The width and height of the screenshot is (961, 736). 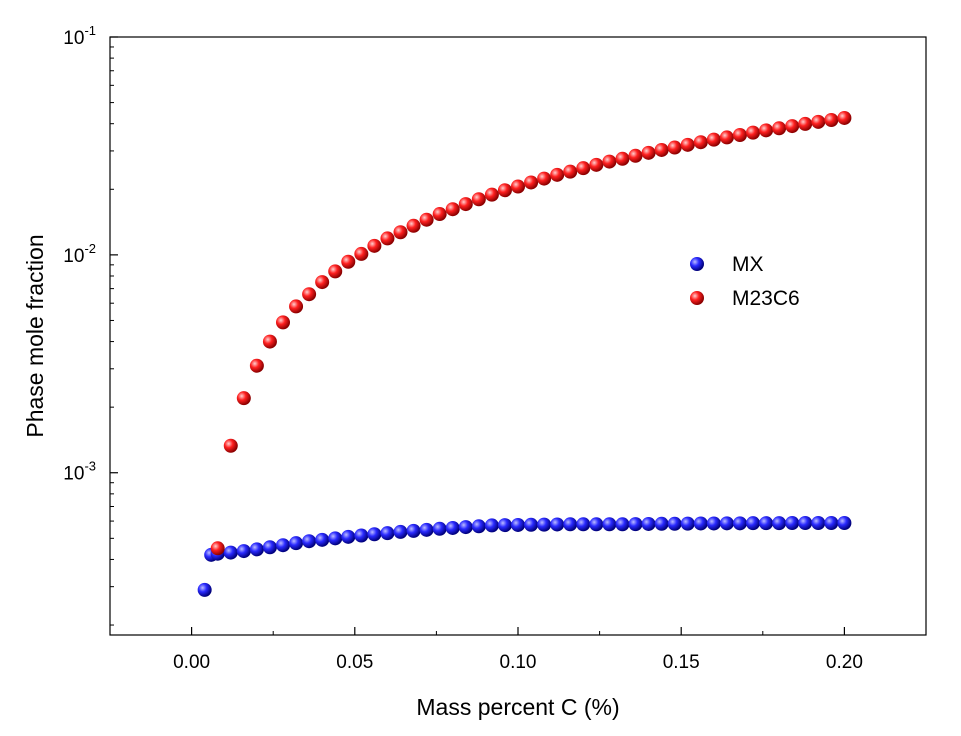 What do you see at coordinates (79, 472) in the screenshot?
I see `y-tick-label: 10⁻³` at bounding box center [79, 472].